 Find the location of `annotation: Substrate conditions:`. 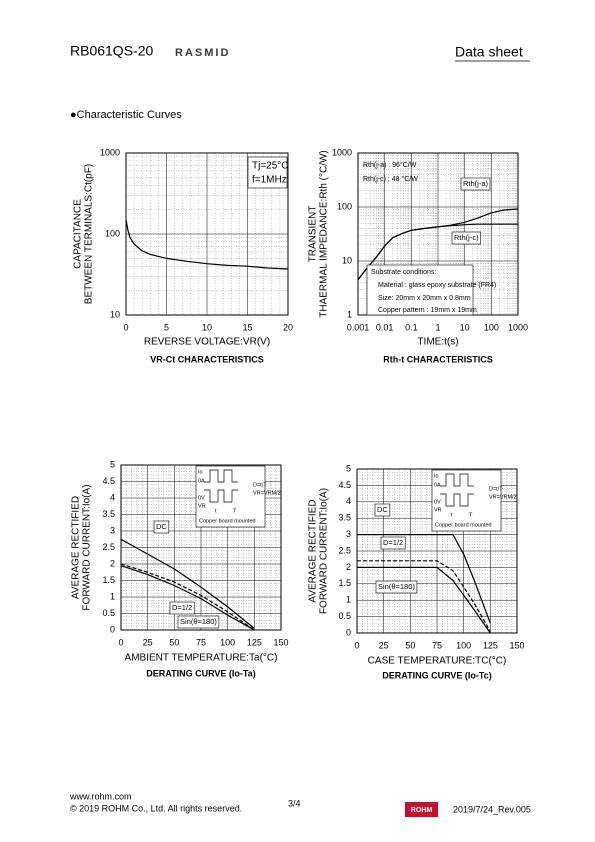

annotation: Substrate conditions: is located at coordinates (403, 272).